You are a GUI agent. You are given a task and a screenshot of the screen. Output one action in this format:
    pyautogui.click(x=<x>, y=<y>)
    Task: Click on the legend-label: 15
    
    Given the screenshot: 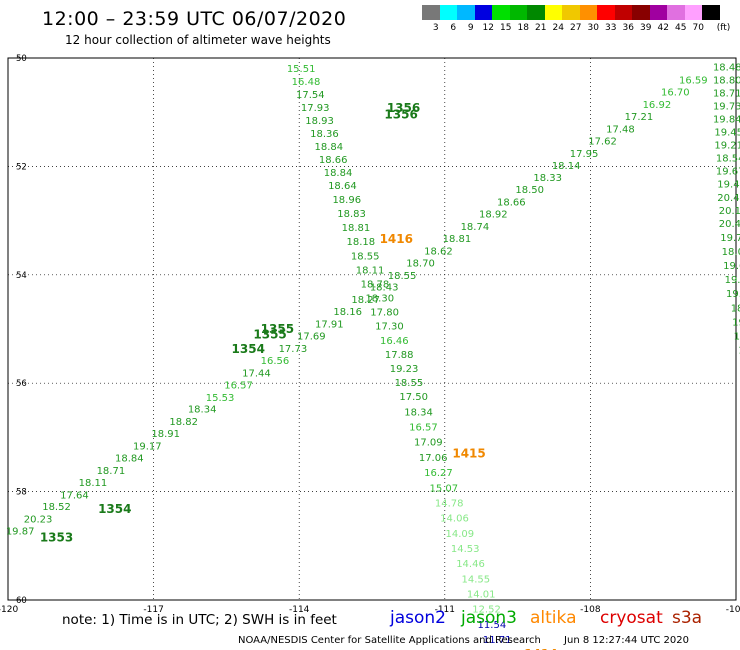 What is the action you would take?
    pyautogui.click(x=506, y=28)
    